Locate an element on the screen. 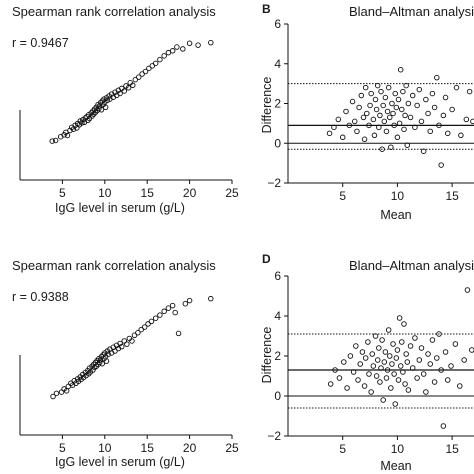  chart-title: Bland–Altman analysis is located at coordinates (411, 265).